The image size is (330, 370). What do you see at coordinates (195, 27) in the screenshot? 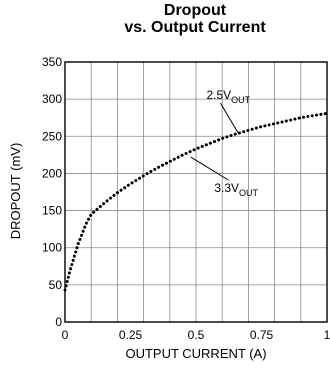
I see `chart-title-line2: vs. Output Current` at bounding box center [195, 27].